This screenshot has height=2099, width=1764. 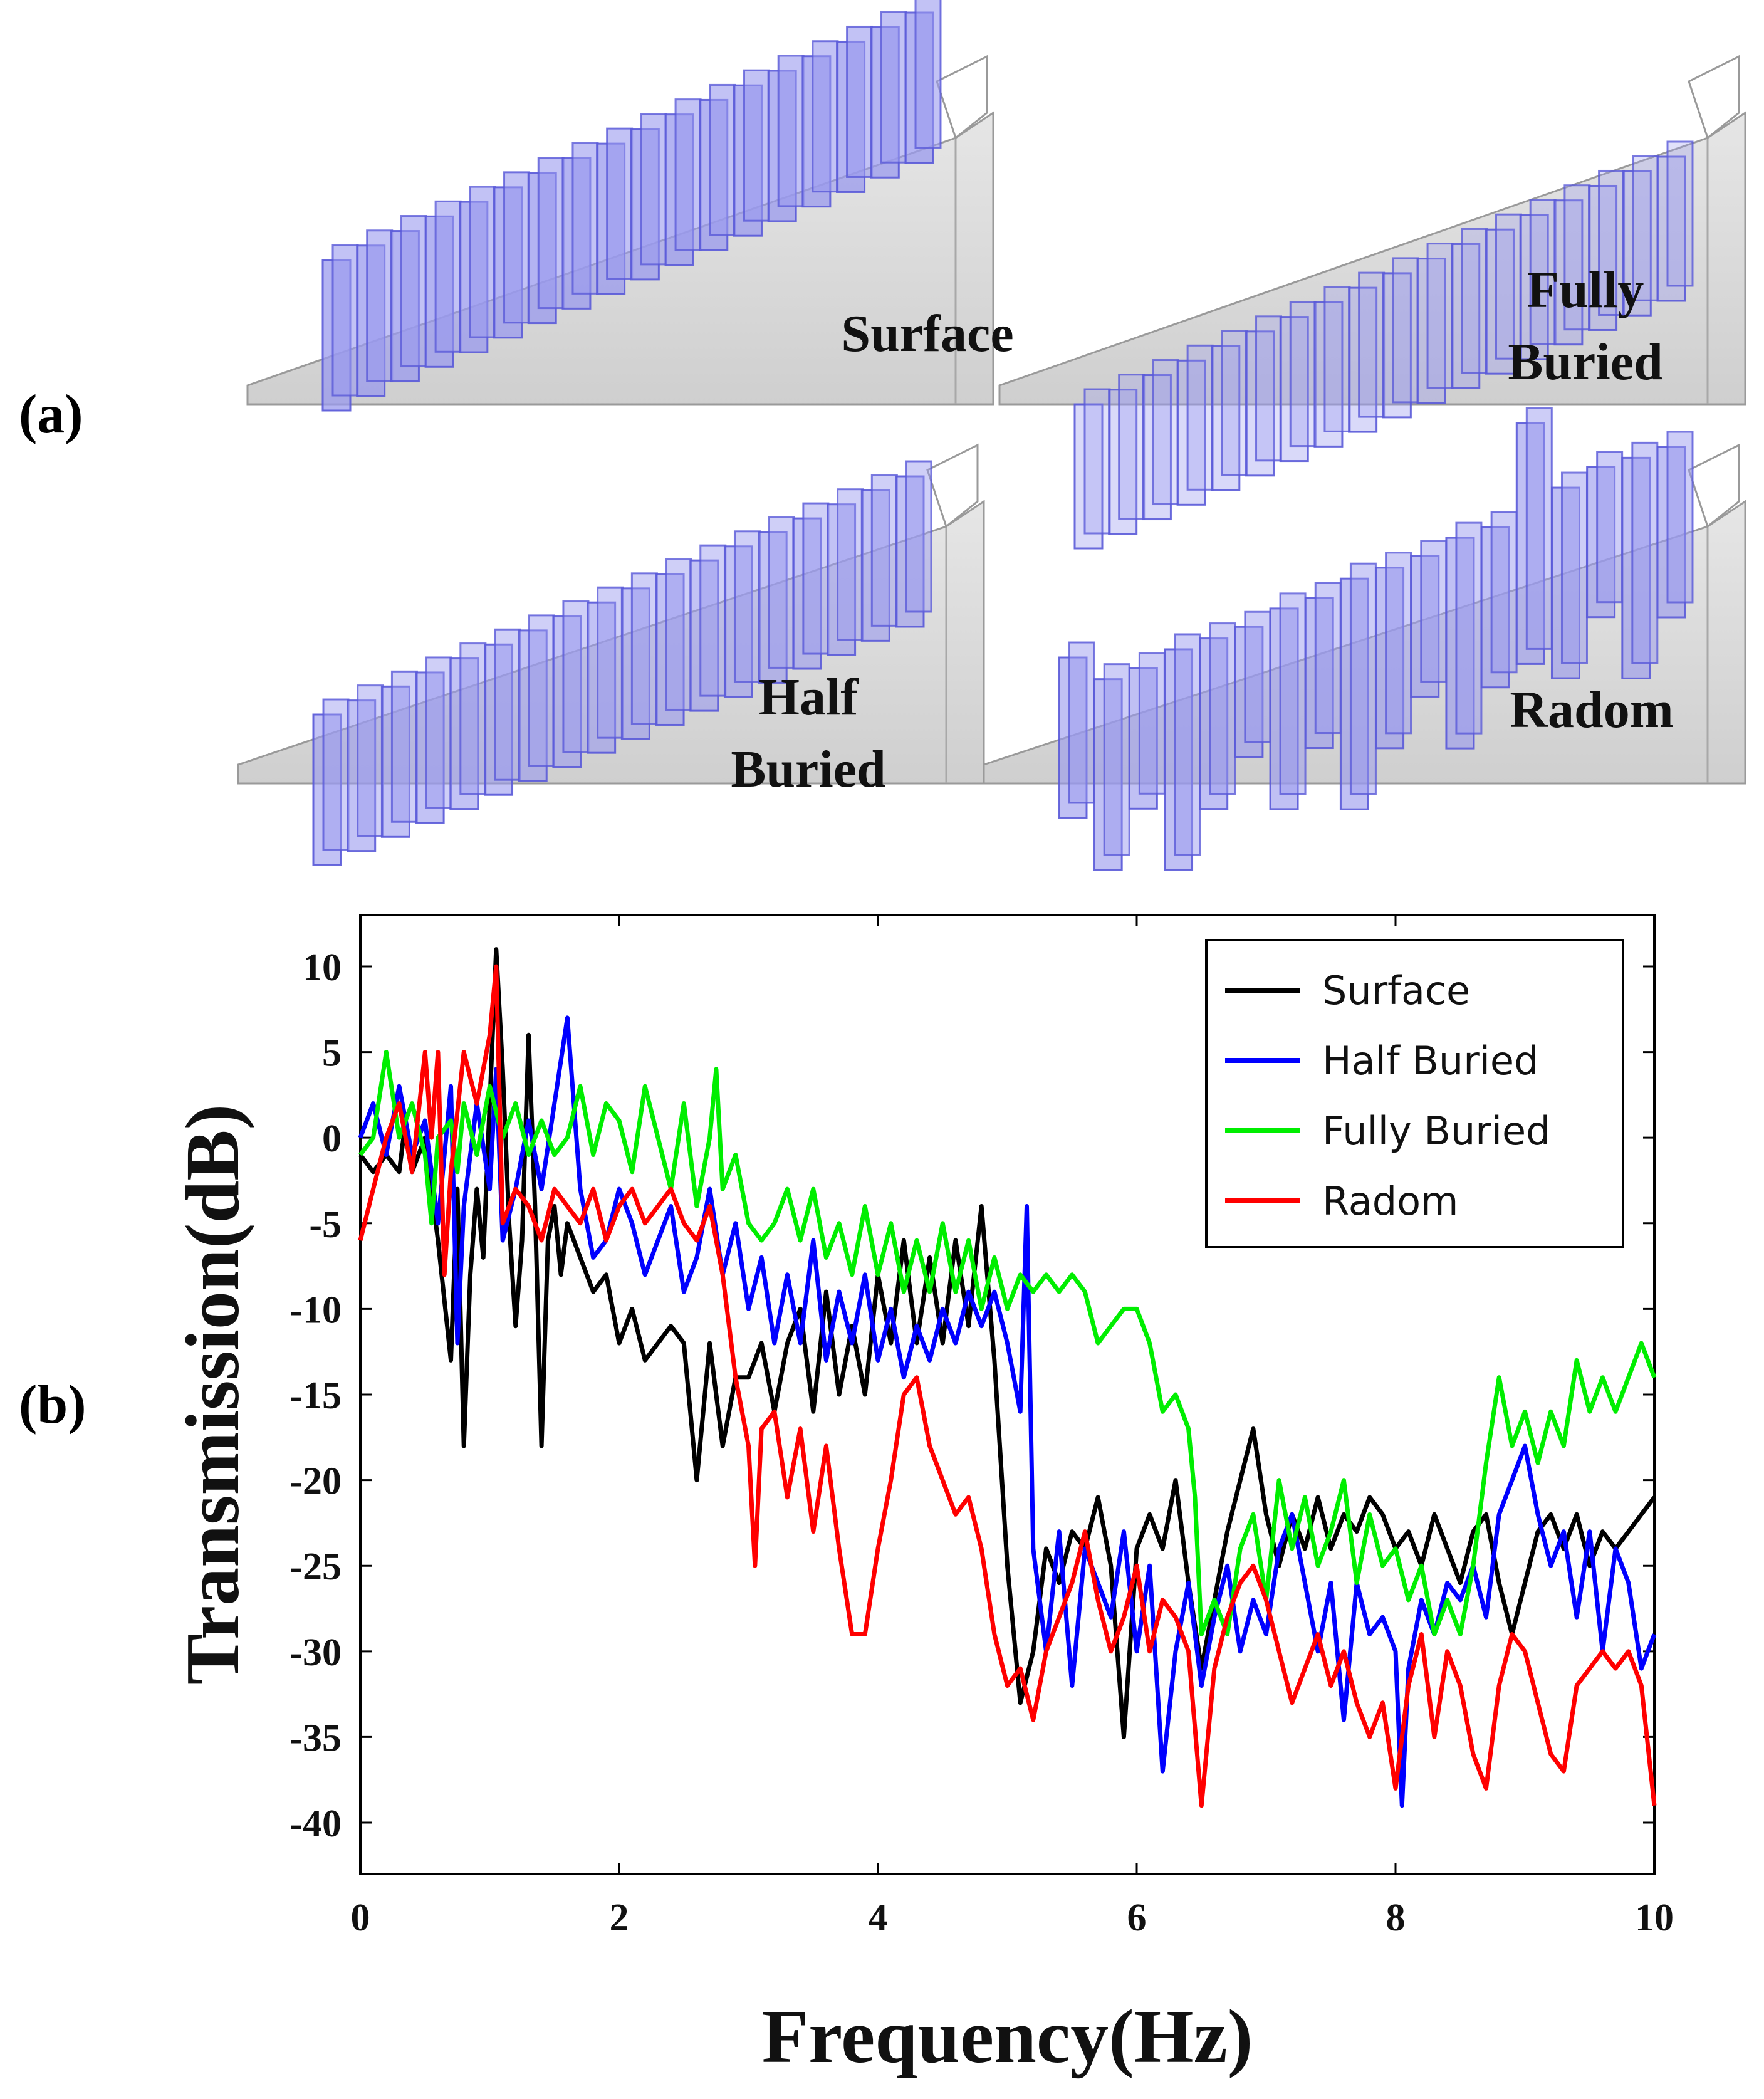 What do you see at coordinates (325, 1224) in the screenshot?
I see `y-tick-label: -5` at bounding box center [325, 1224].